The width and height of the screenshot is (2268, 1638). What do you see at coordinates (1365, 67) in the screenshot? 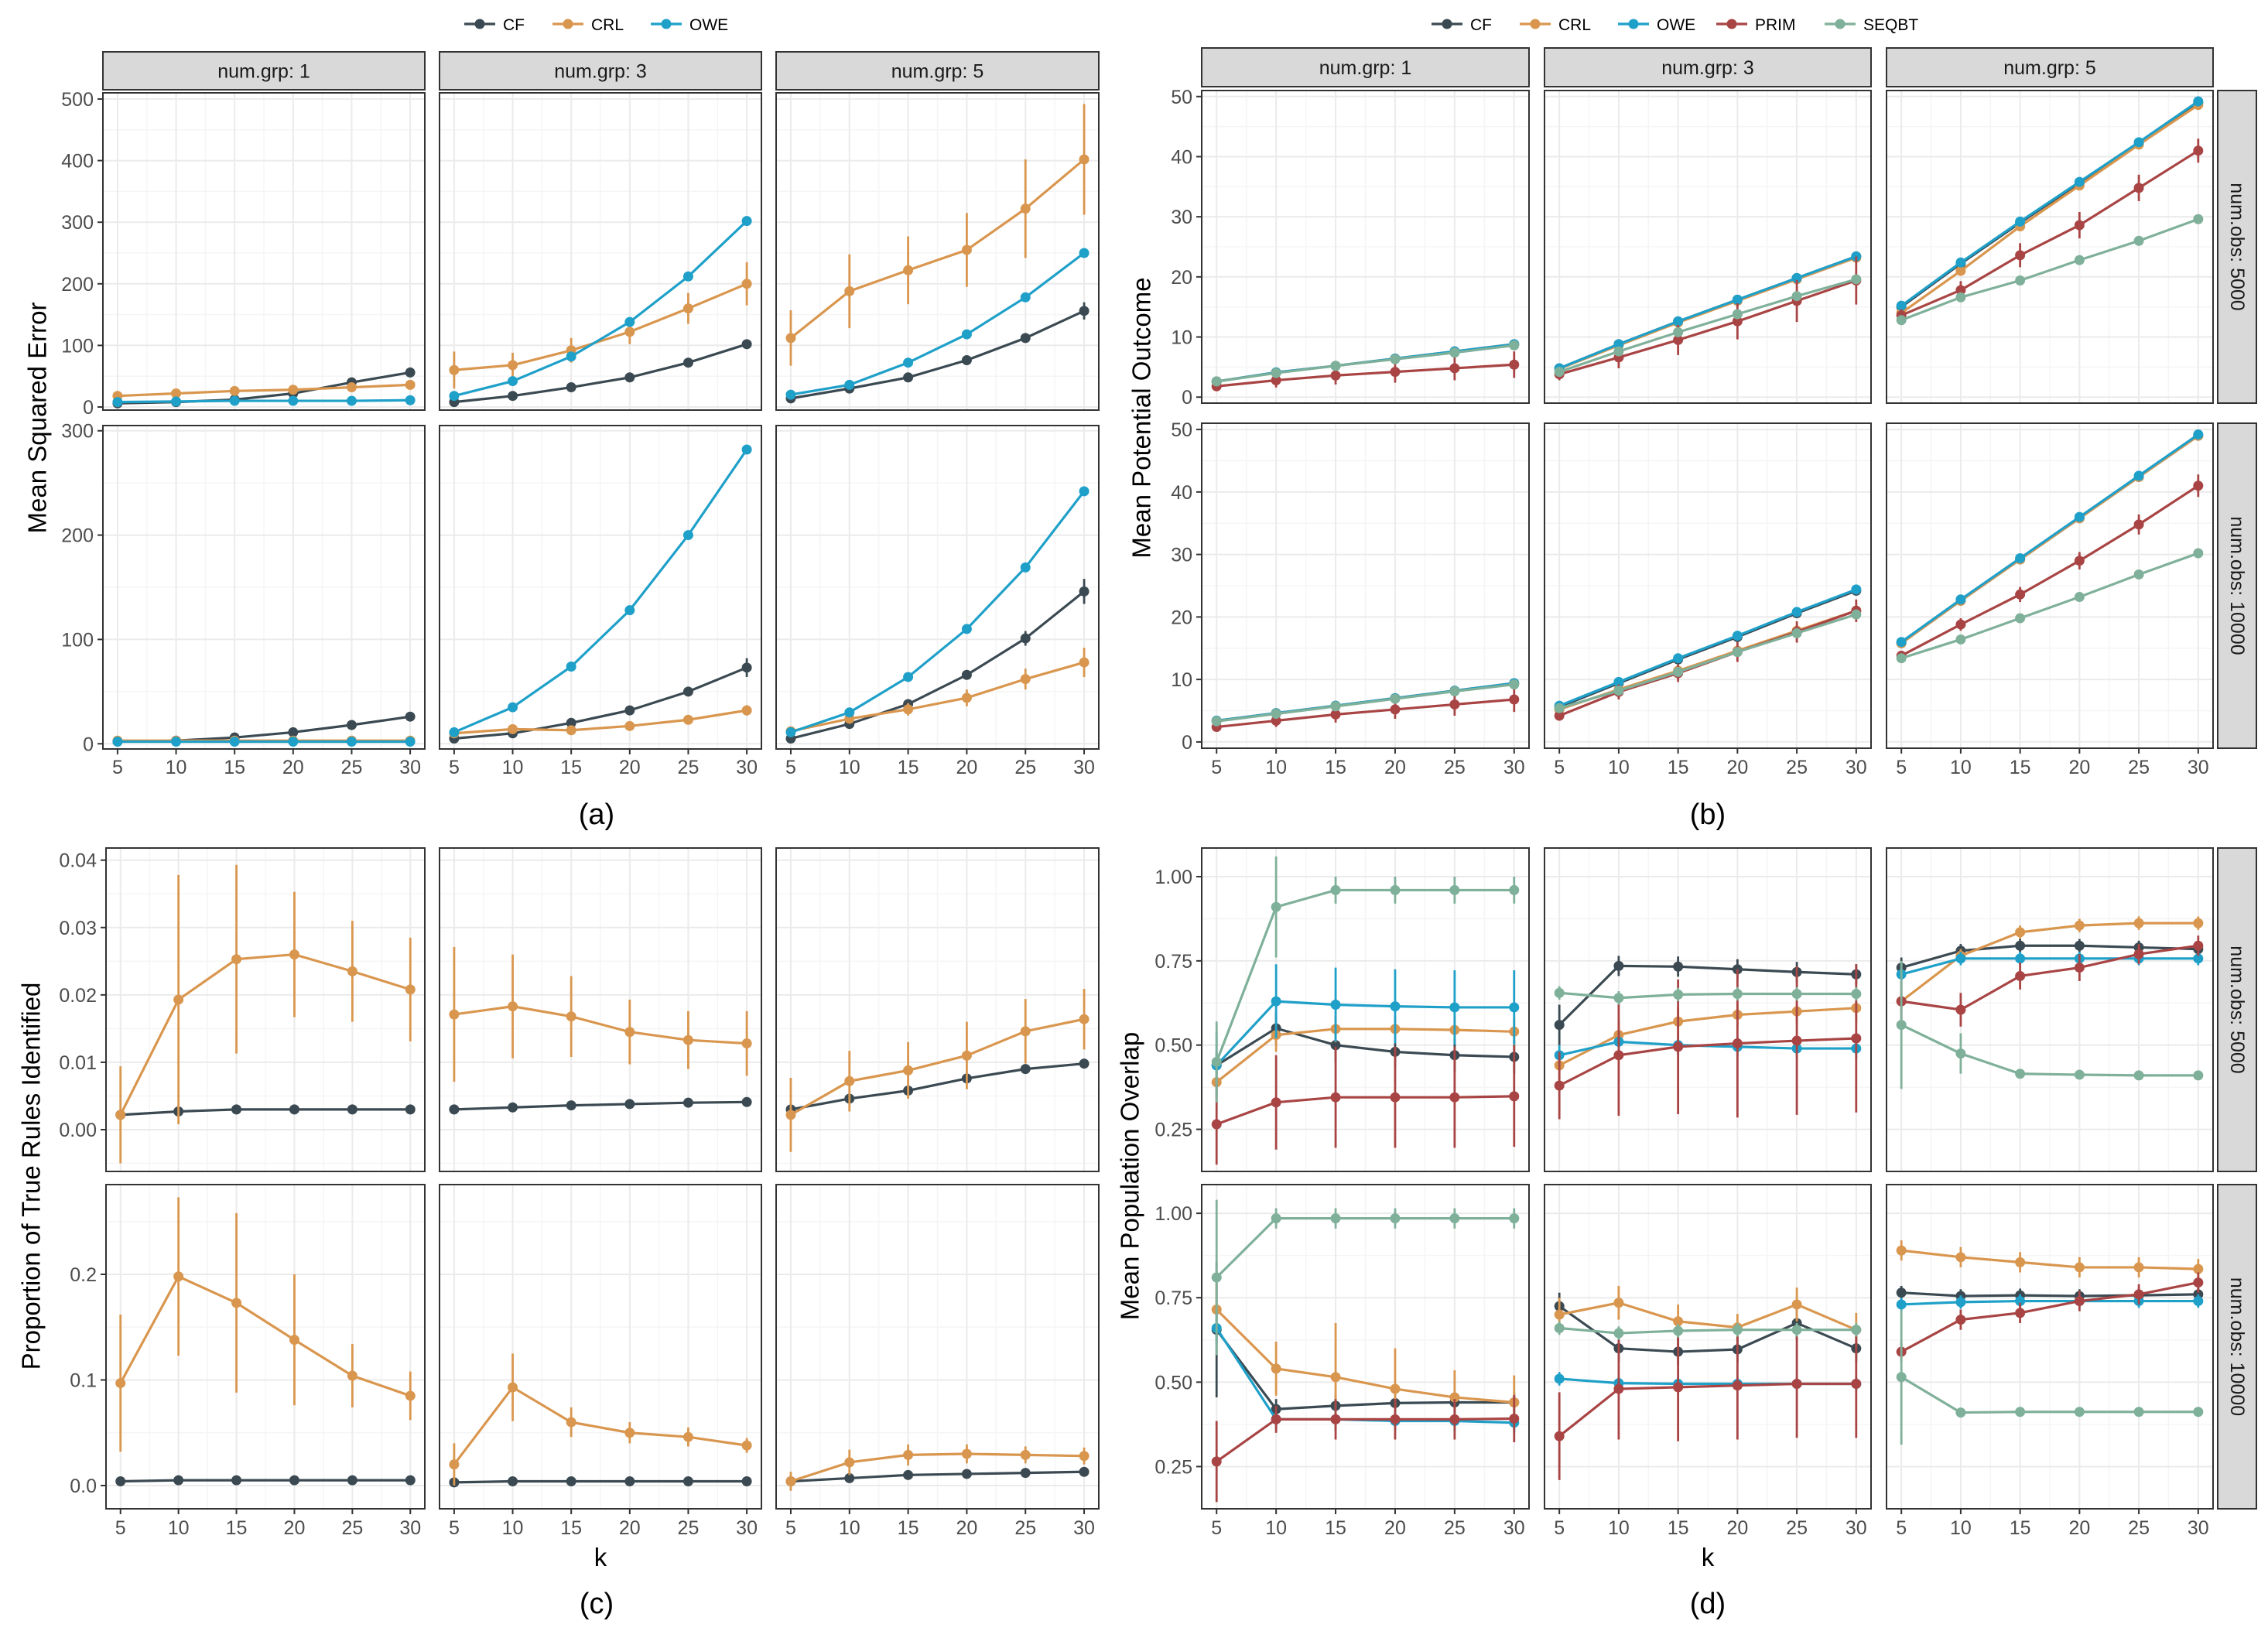
I see `facet-strip` at bounding box center [1365, 67].